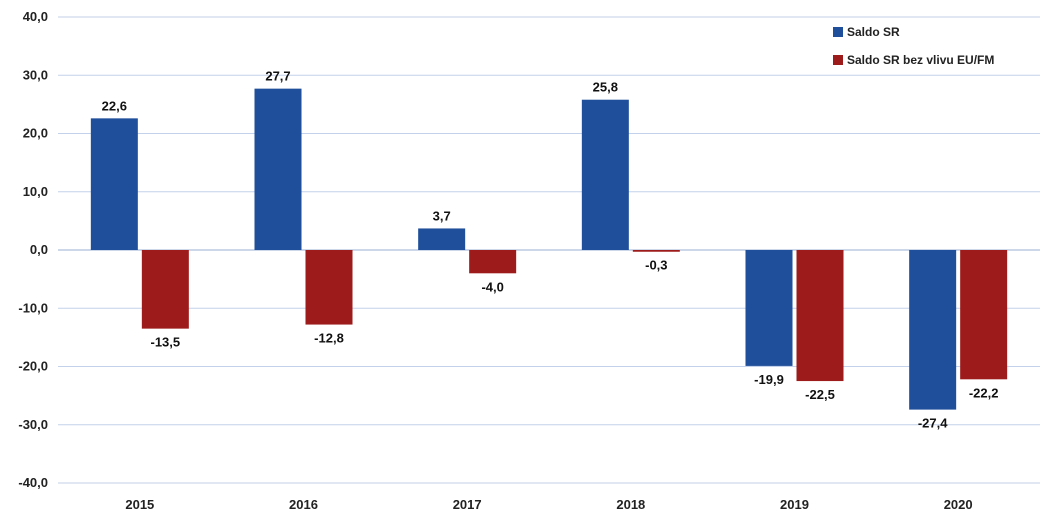 The width and height of the screenshot is (1047, 516). What do you see at coordinates (656, 265) in the screenshot?
I see `data-label: -0,3` at bounding box center [656, 265].